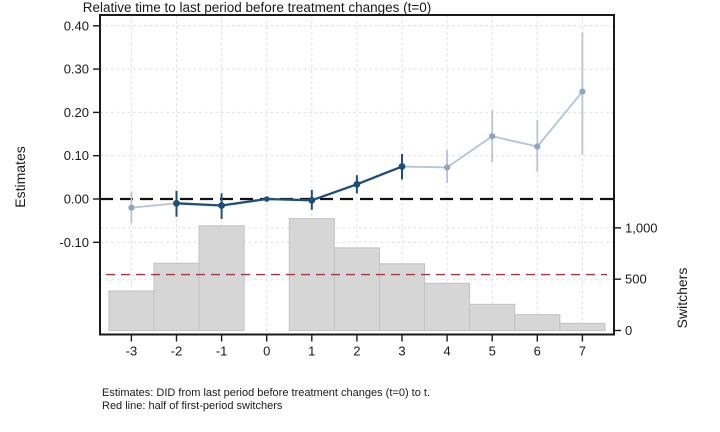  I want to click on y-axis-title-right: Switchers, so click(682, 298).